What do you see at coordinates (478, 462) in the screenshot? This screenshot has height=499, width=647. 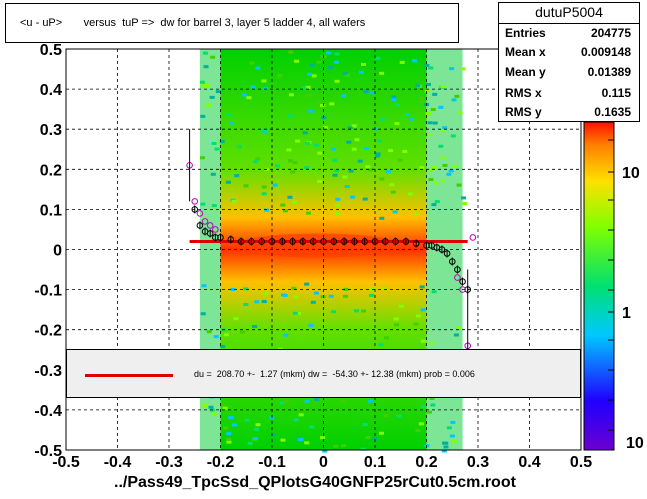 I see `x-tick-label: 0.3` at bounding box center [478, 462].